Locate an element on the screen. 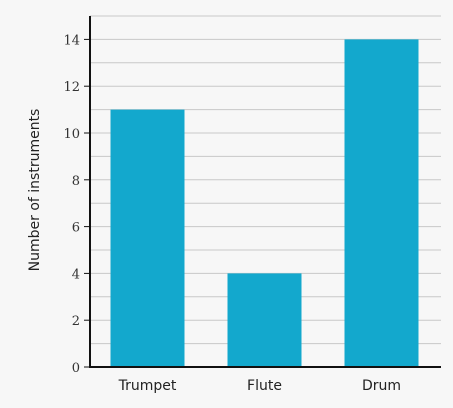 The image size is (453, 408). bar-flute is located at coordinates (264, 320).